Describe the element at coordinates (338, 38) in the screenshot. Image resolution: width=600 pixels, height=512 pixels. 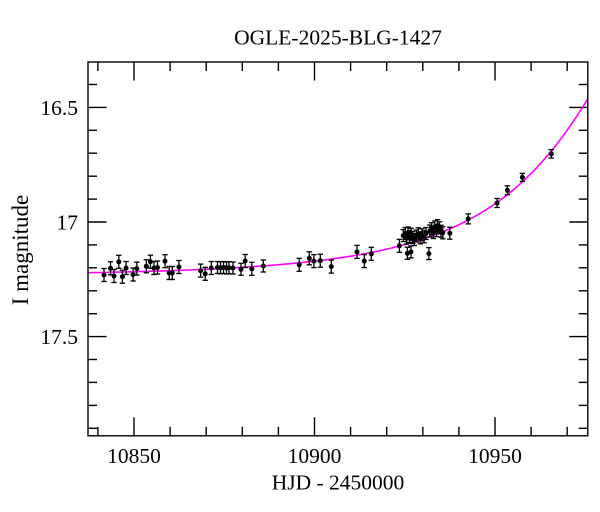
I see `svg-text: OGLE-2025-BLG-1427` at that location.